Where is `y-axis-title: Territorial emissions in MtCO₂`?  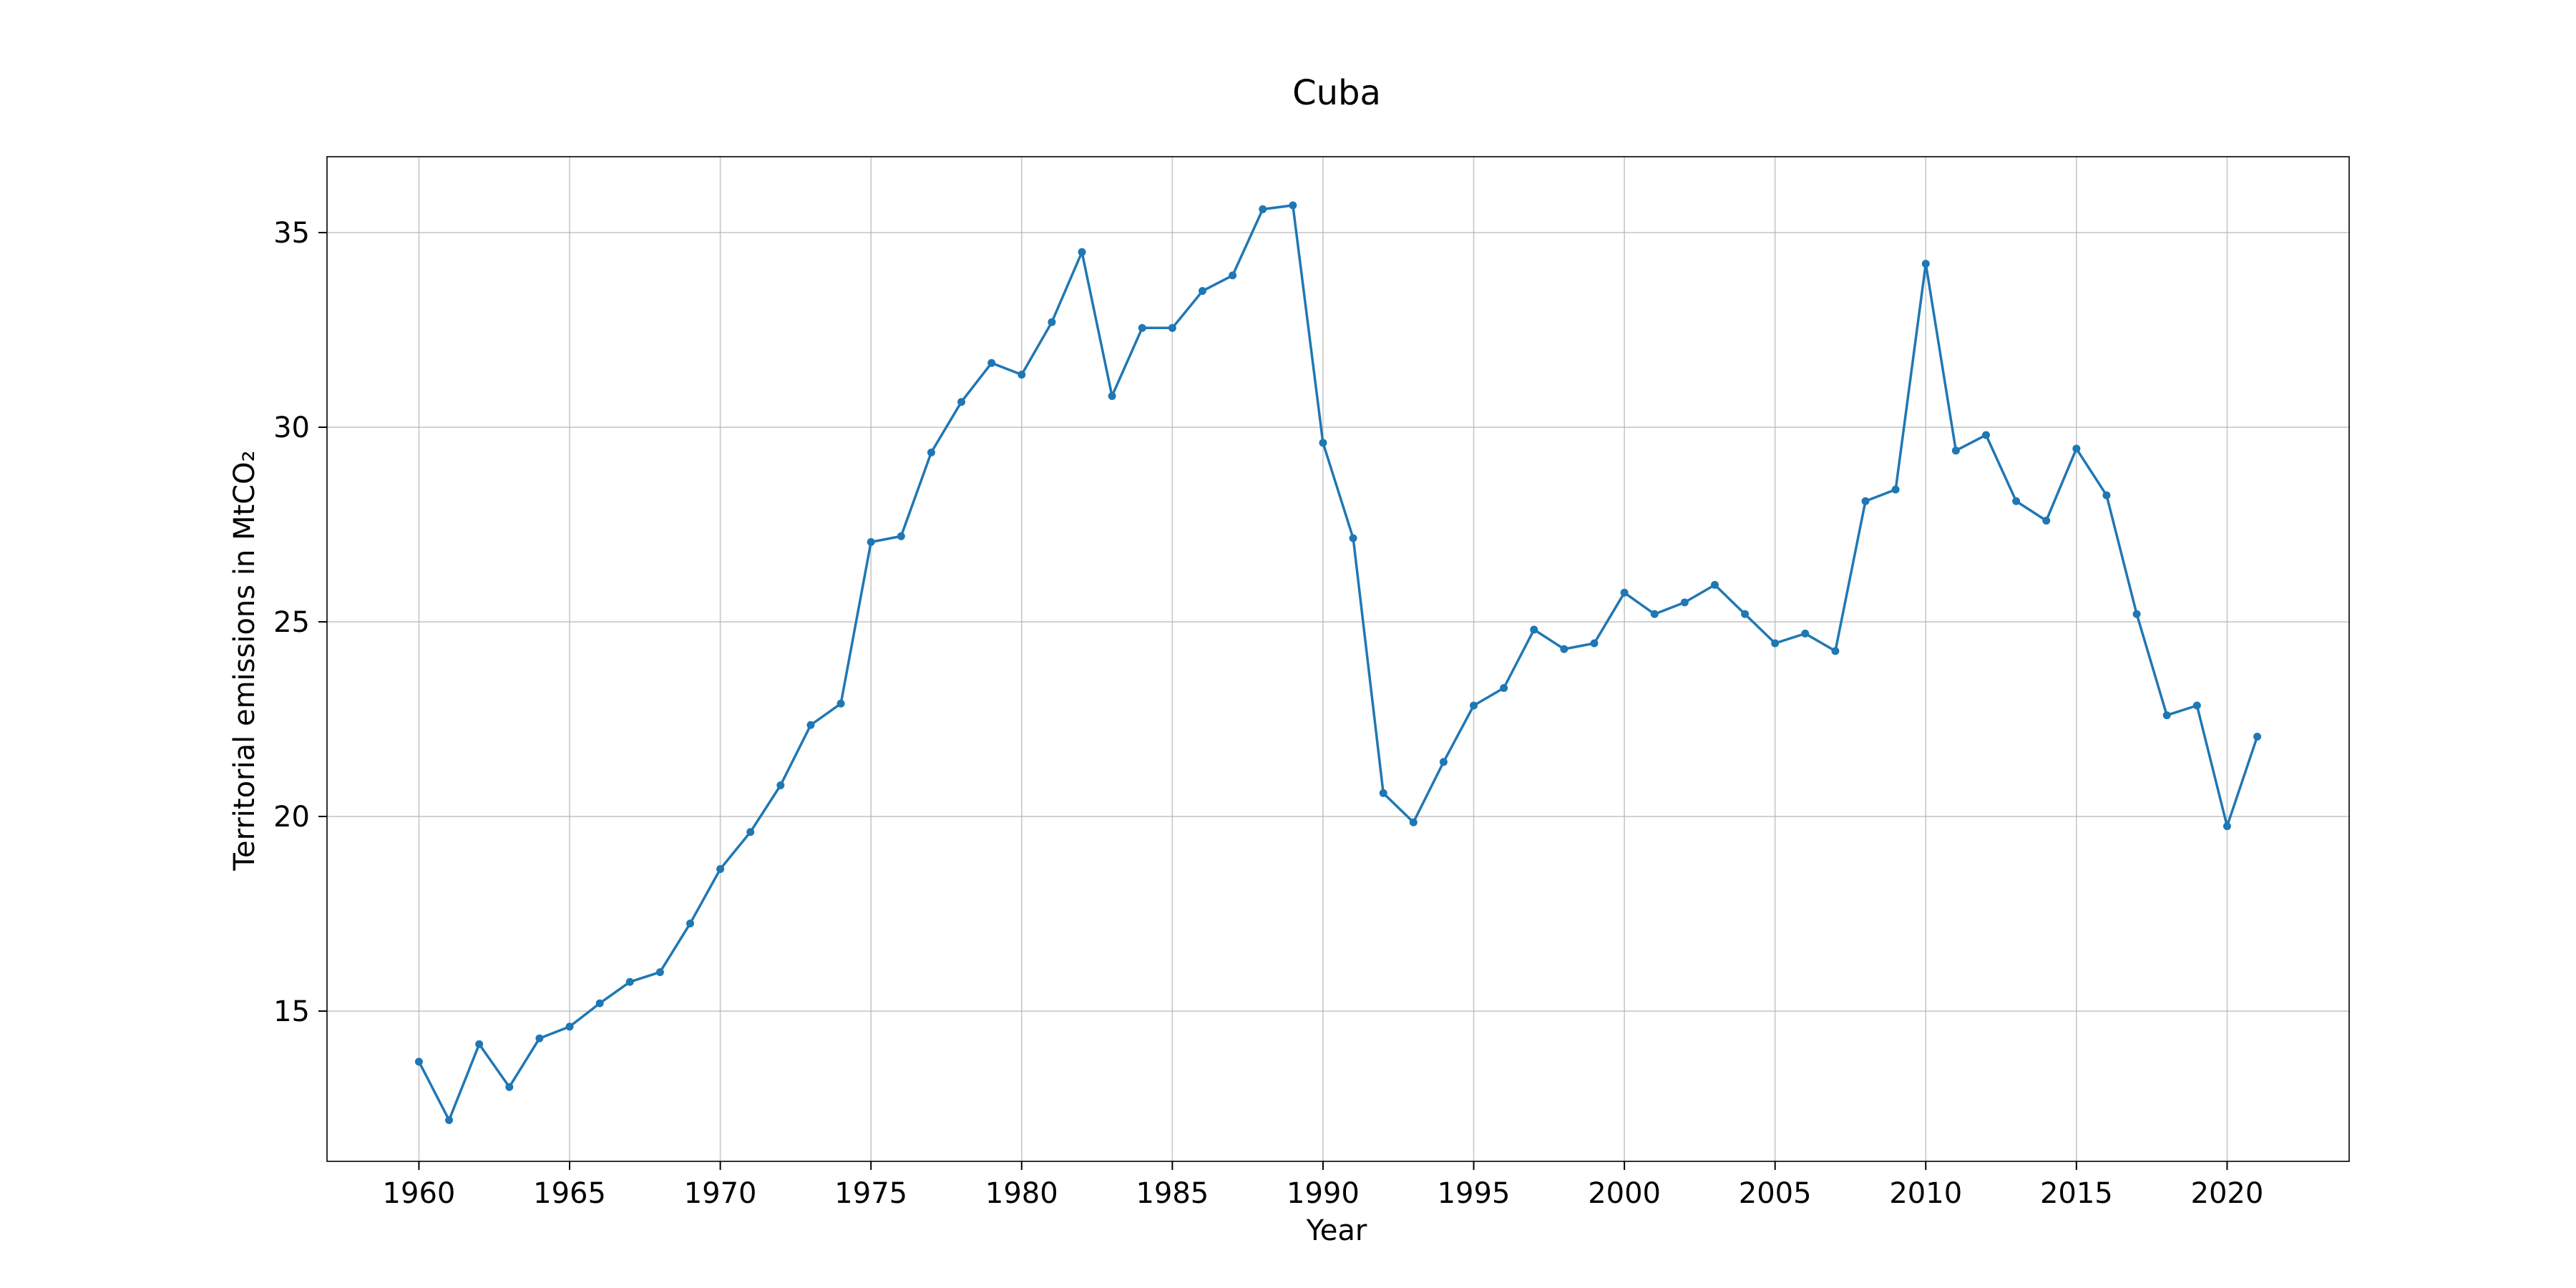 y-axis-title: Territorial emissions in MtCO₂ is located at coordinates (244, 660).